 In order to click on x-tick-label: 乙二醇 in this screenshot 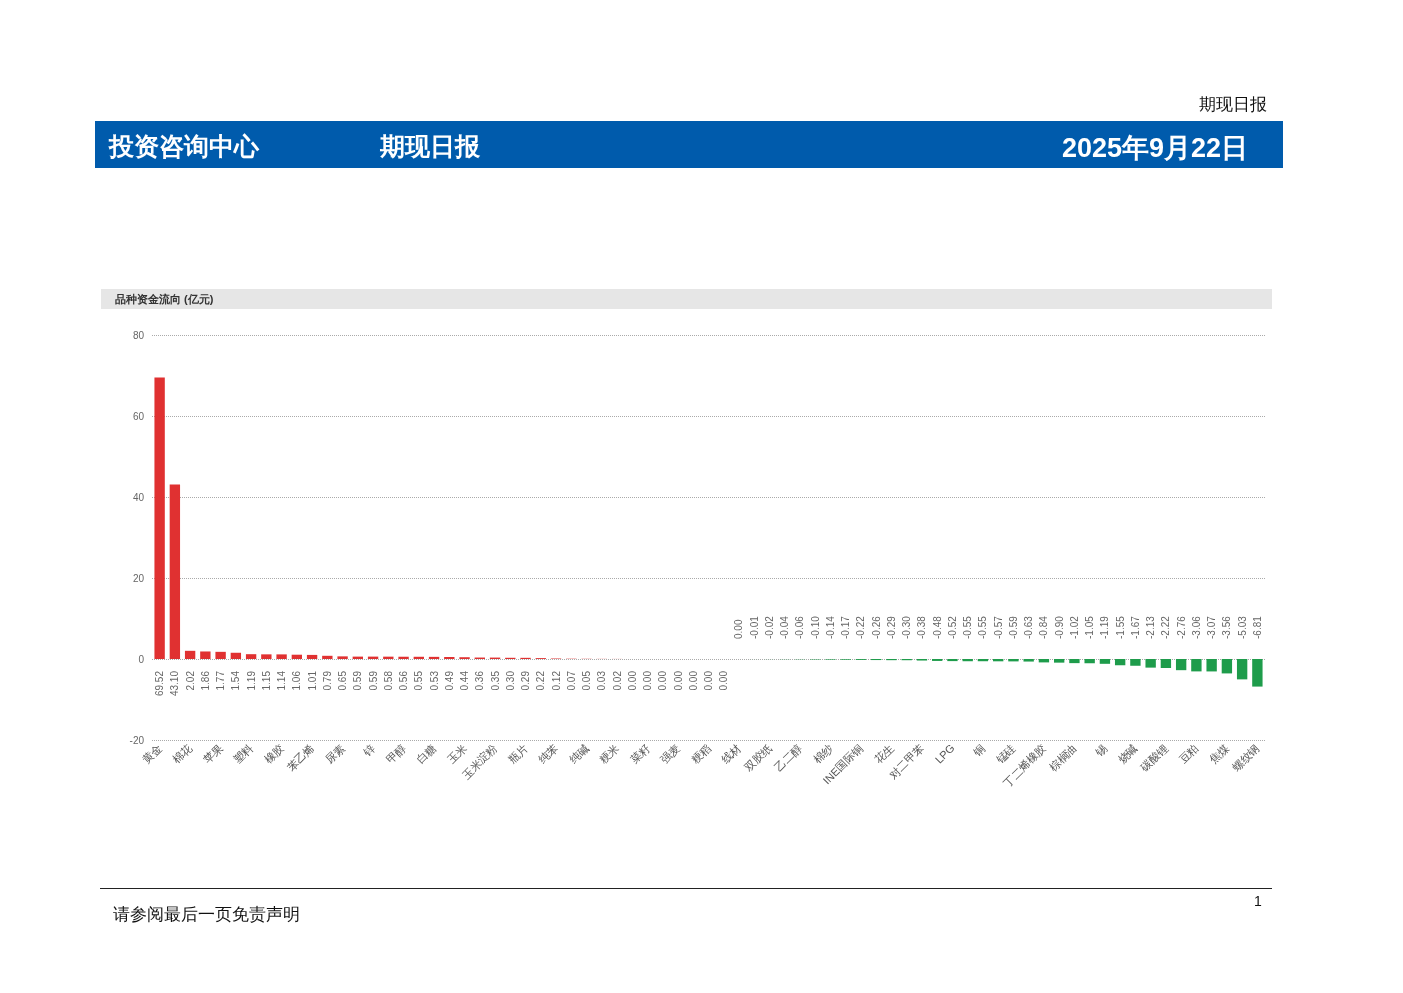, I will do `click(788, 757)`.